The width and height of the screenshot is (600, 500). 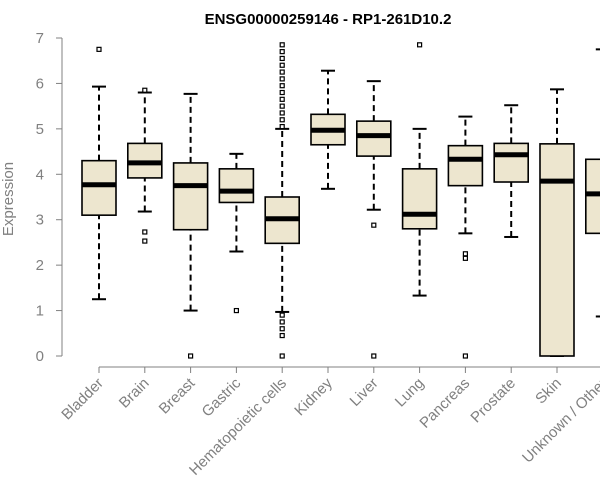 I want to click on y-tick-label: 1, so click(x=40, y=311).